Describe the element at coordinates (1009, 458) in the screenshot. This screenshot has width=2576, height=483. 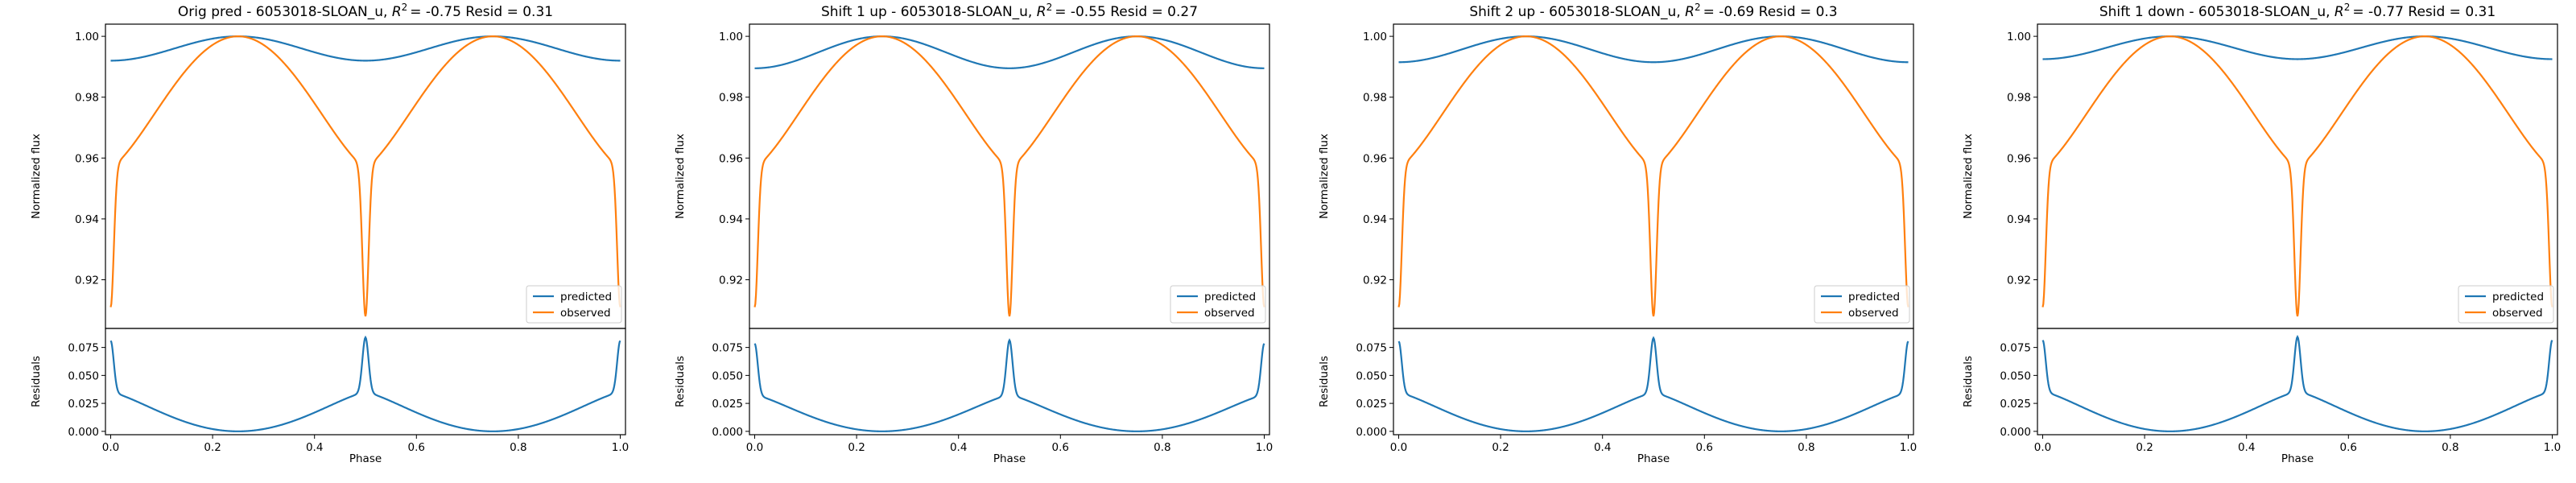
I see `x-axis-label: Phase` at that location.